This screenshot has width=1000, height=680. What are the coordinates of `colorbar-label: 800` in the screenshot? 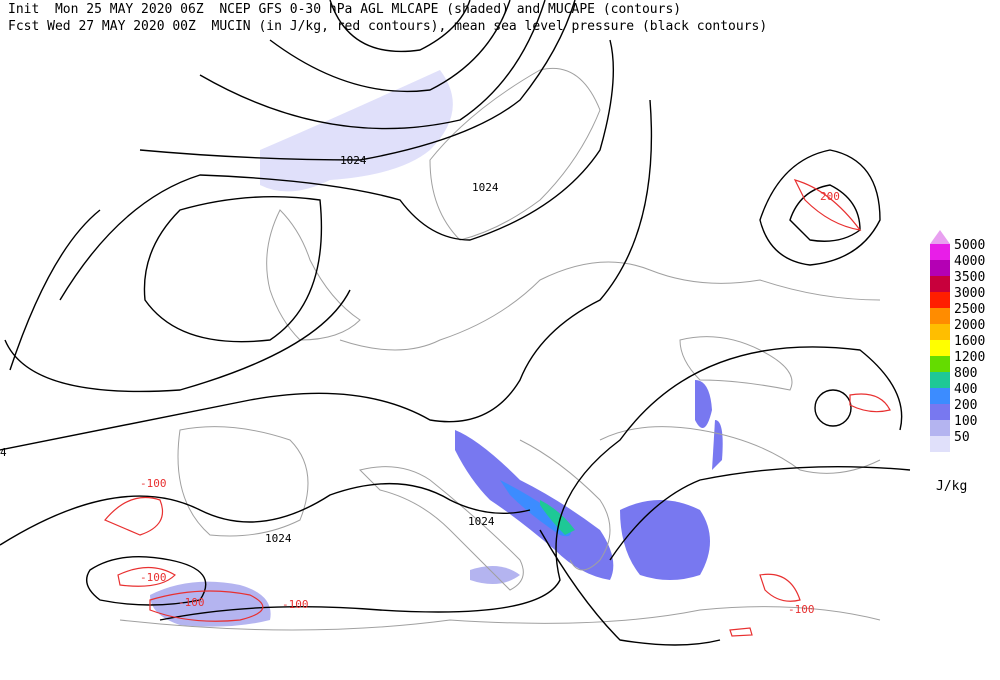 It's located at (965, 373).